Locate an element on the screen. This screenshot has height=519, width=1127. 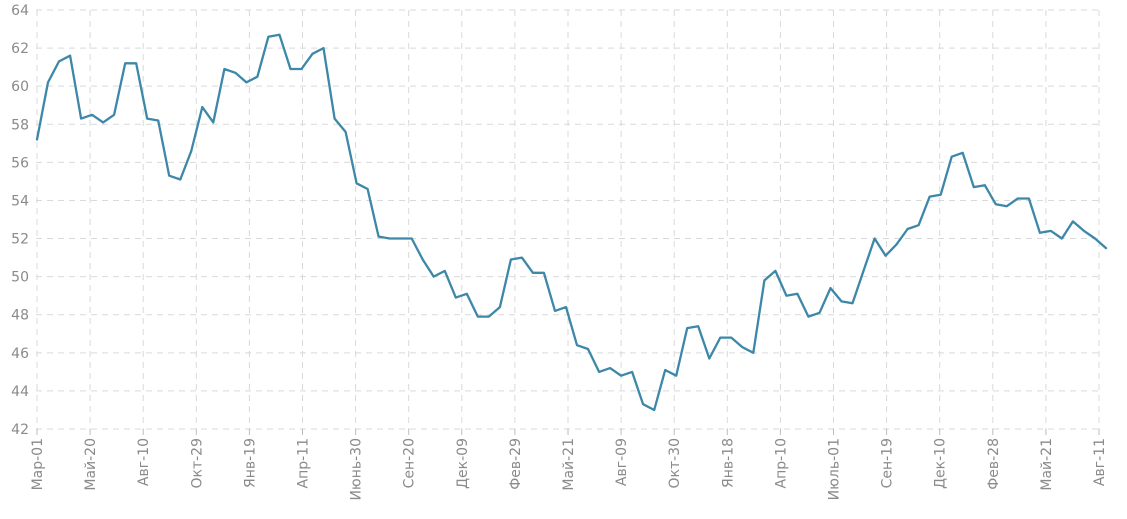
y-tick-label: 64 is located at coordinates (20, 11).